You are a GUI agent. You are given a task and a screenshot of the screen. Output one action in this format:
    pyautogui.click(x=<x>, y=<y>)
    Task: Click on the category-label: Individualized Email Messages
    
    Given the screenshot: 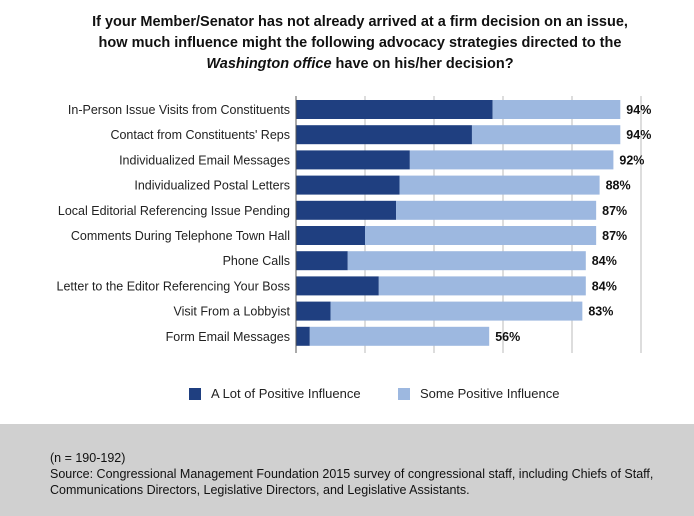 What is the action you would take?
    pyautogui.click(x=204, y=160)
    